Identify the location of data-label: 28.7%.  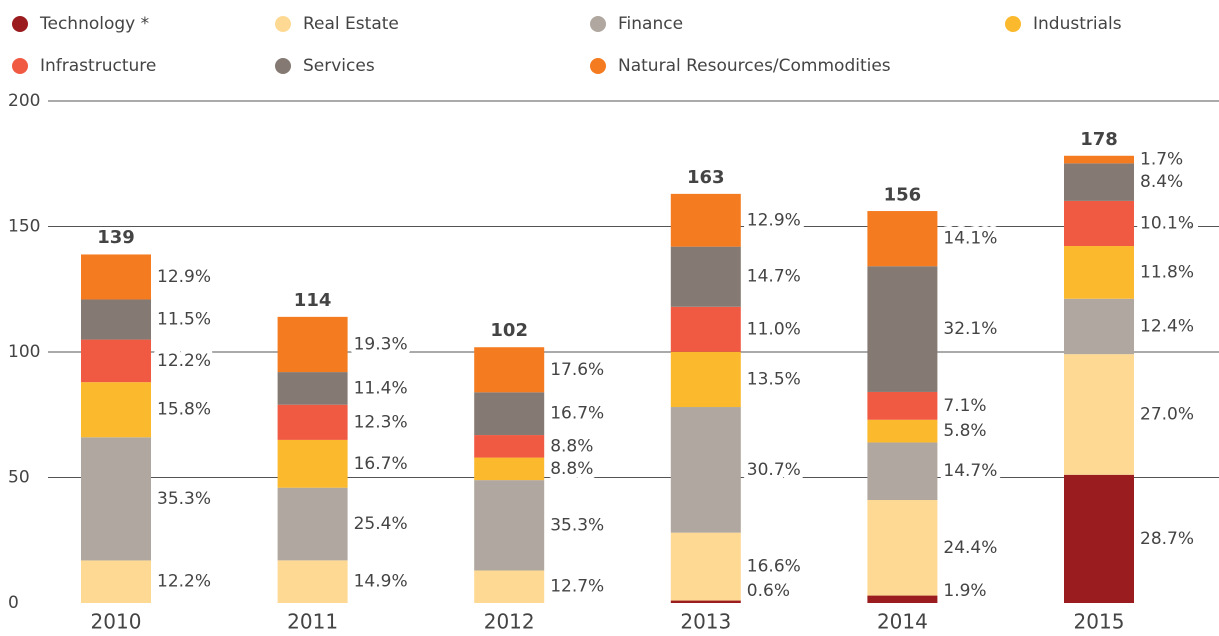
(1167, 539).